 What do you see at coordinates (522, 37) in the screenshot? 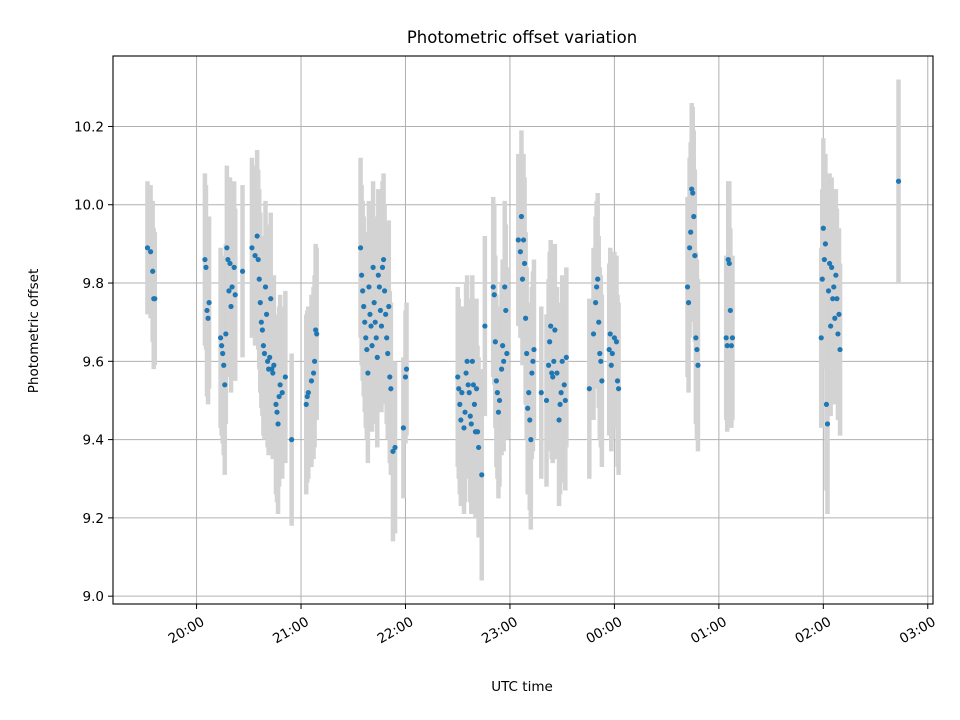
I see `chart-title: Photometric offset variation` at bounding box center [522, 37].